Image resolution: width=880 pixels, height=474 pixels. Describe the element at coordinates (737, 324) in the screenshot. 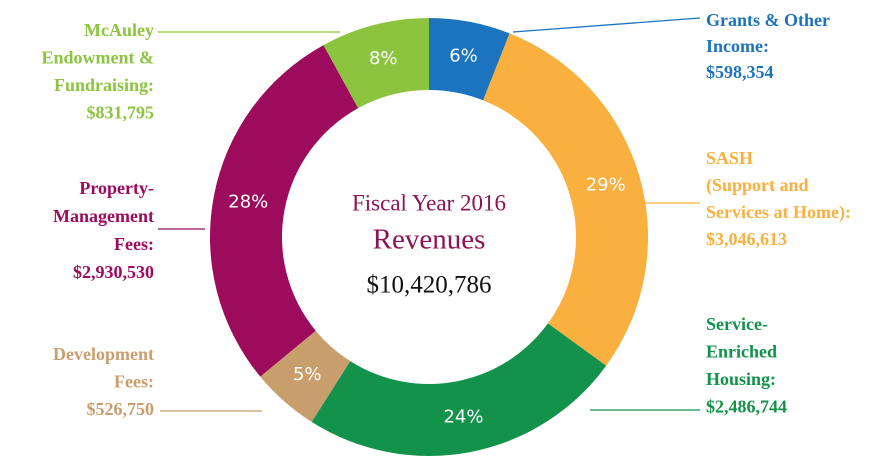

I see `category-label: Service-` at that location.